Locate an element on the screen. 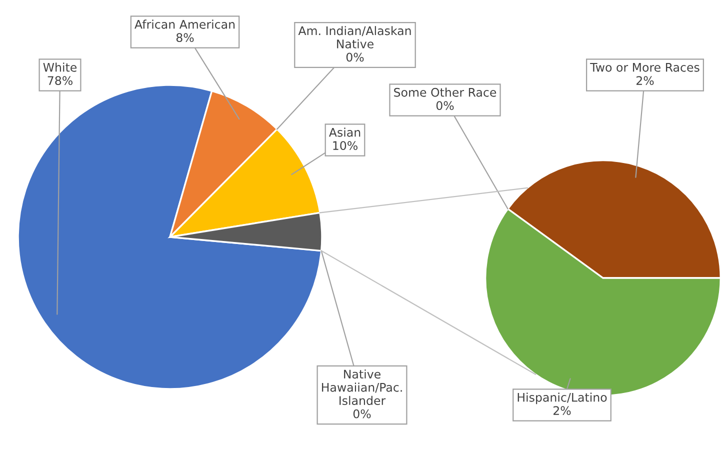  slice-label: White is located at coordinates (60, 67).